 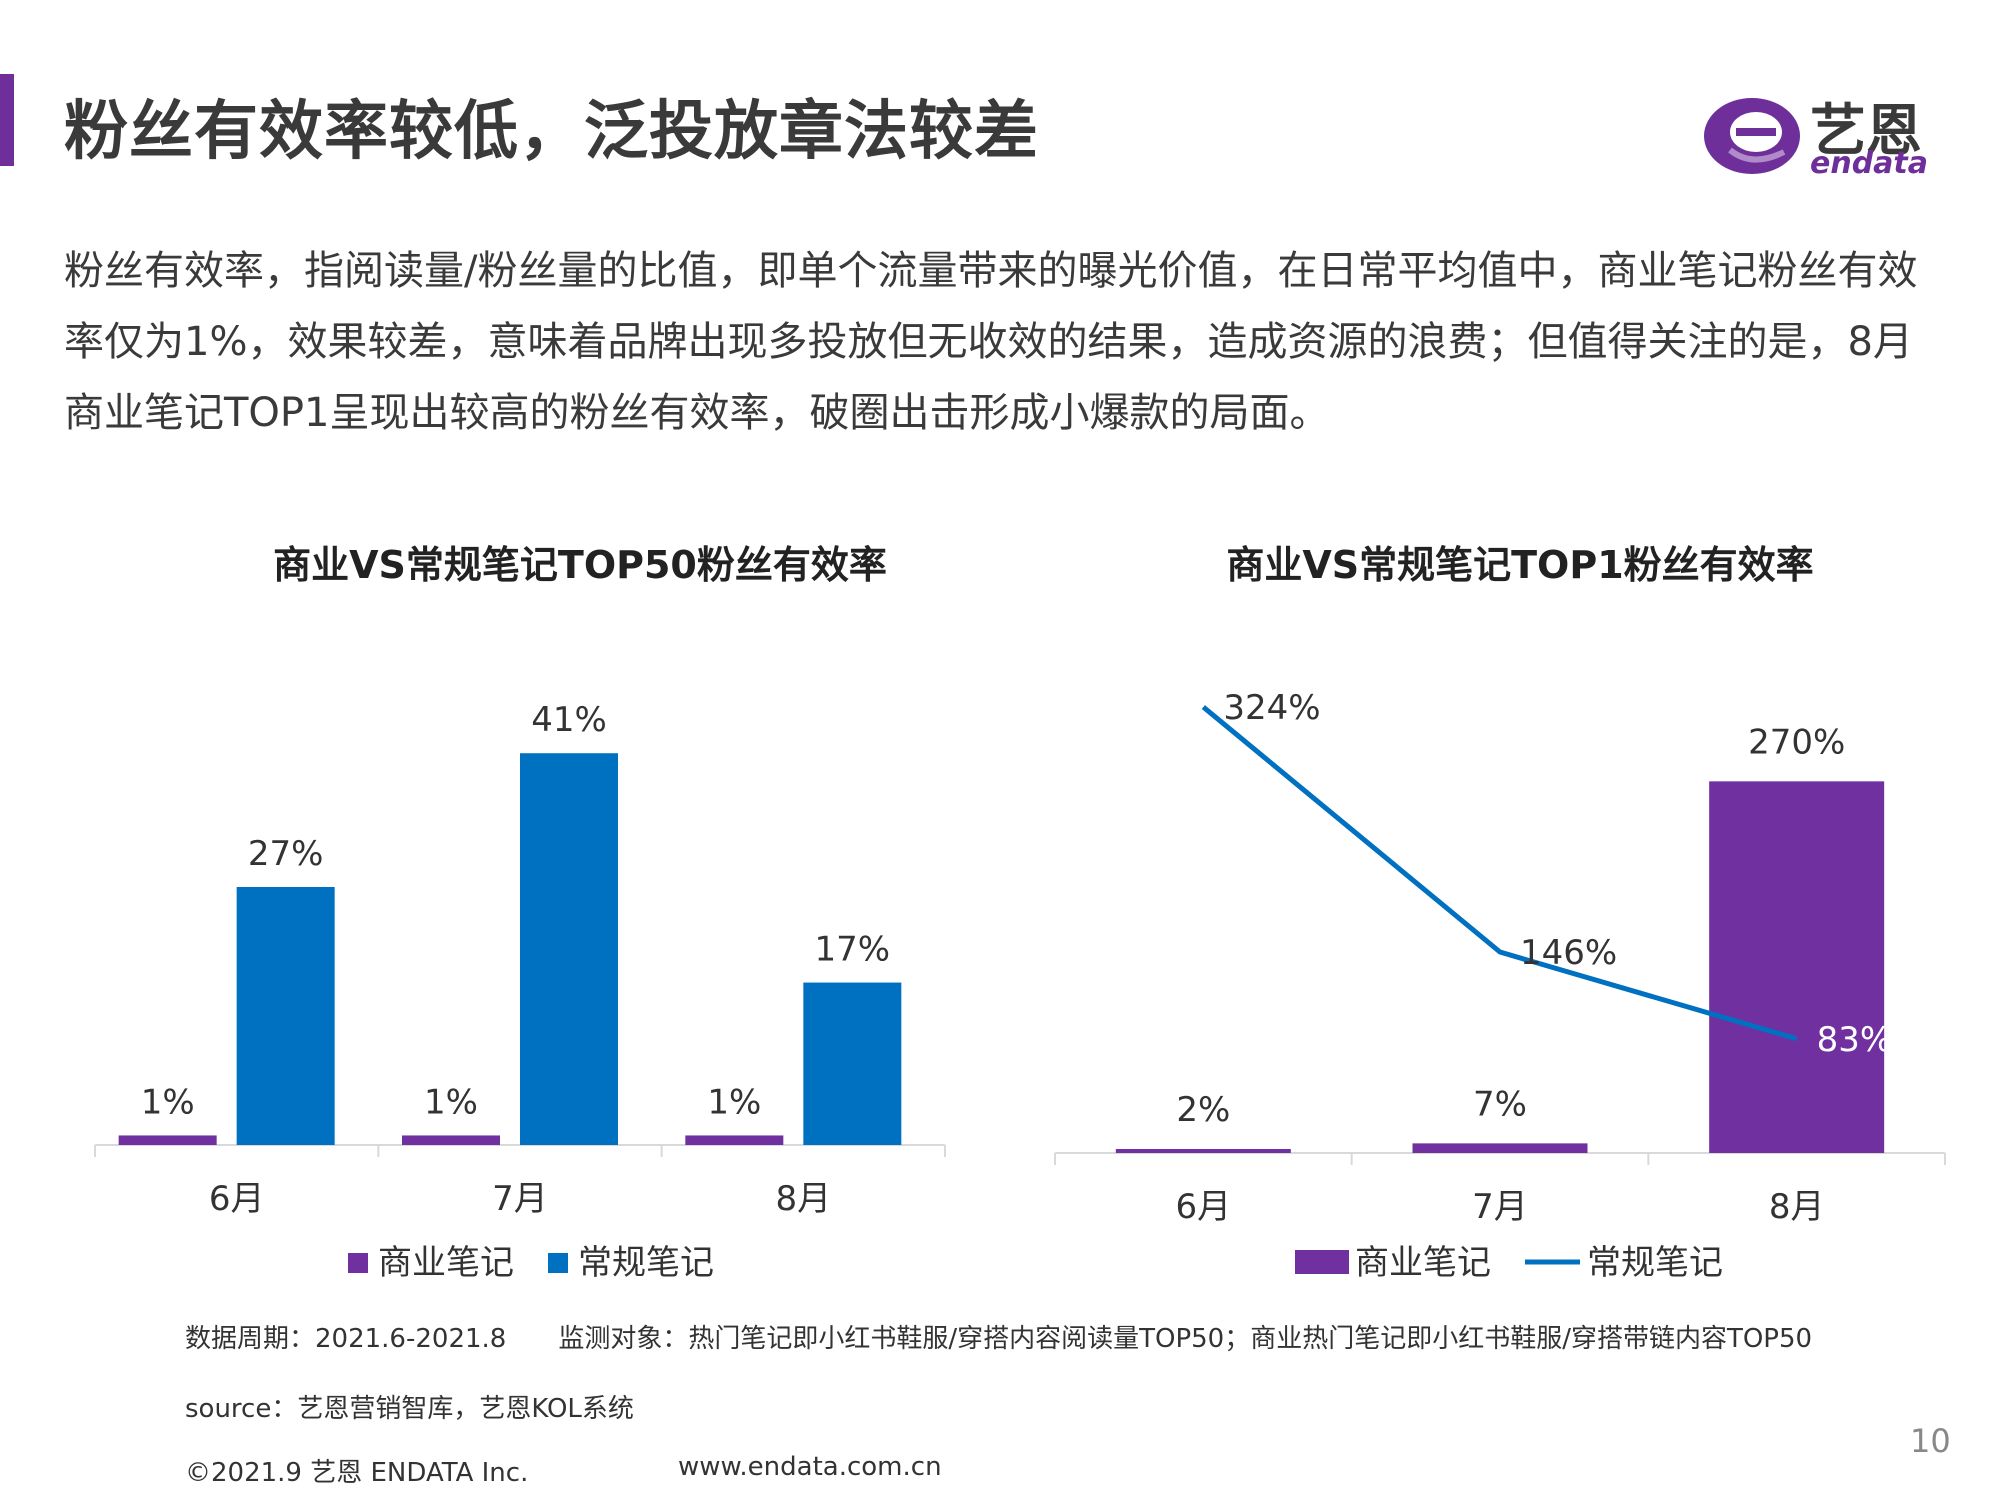 What do you see at coordinates (1423, 1263) in the screenshot?
I see `chart2-legend-label-bar: 商业笔记` at bounding box center [1423, 1263].